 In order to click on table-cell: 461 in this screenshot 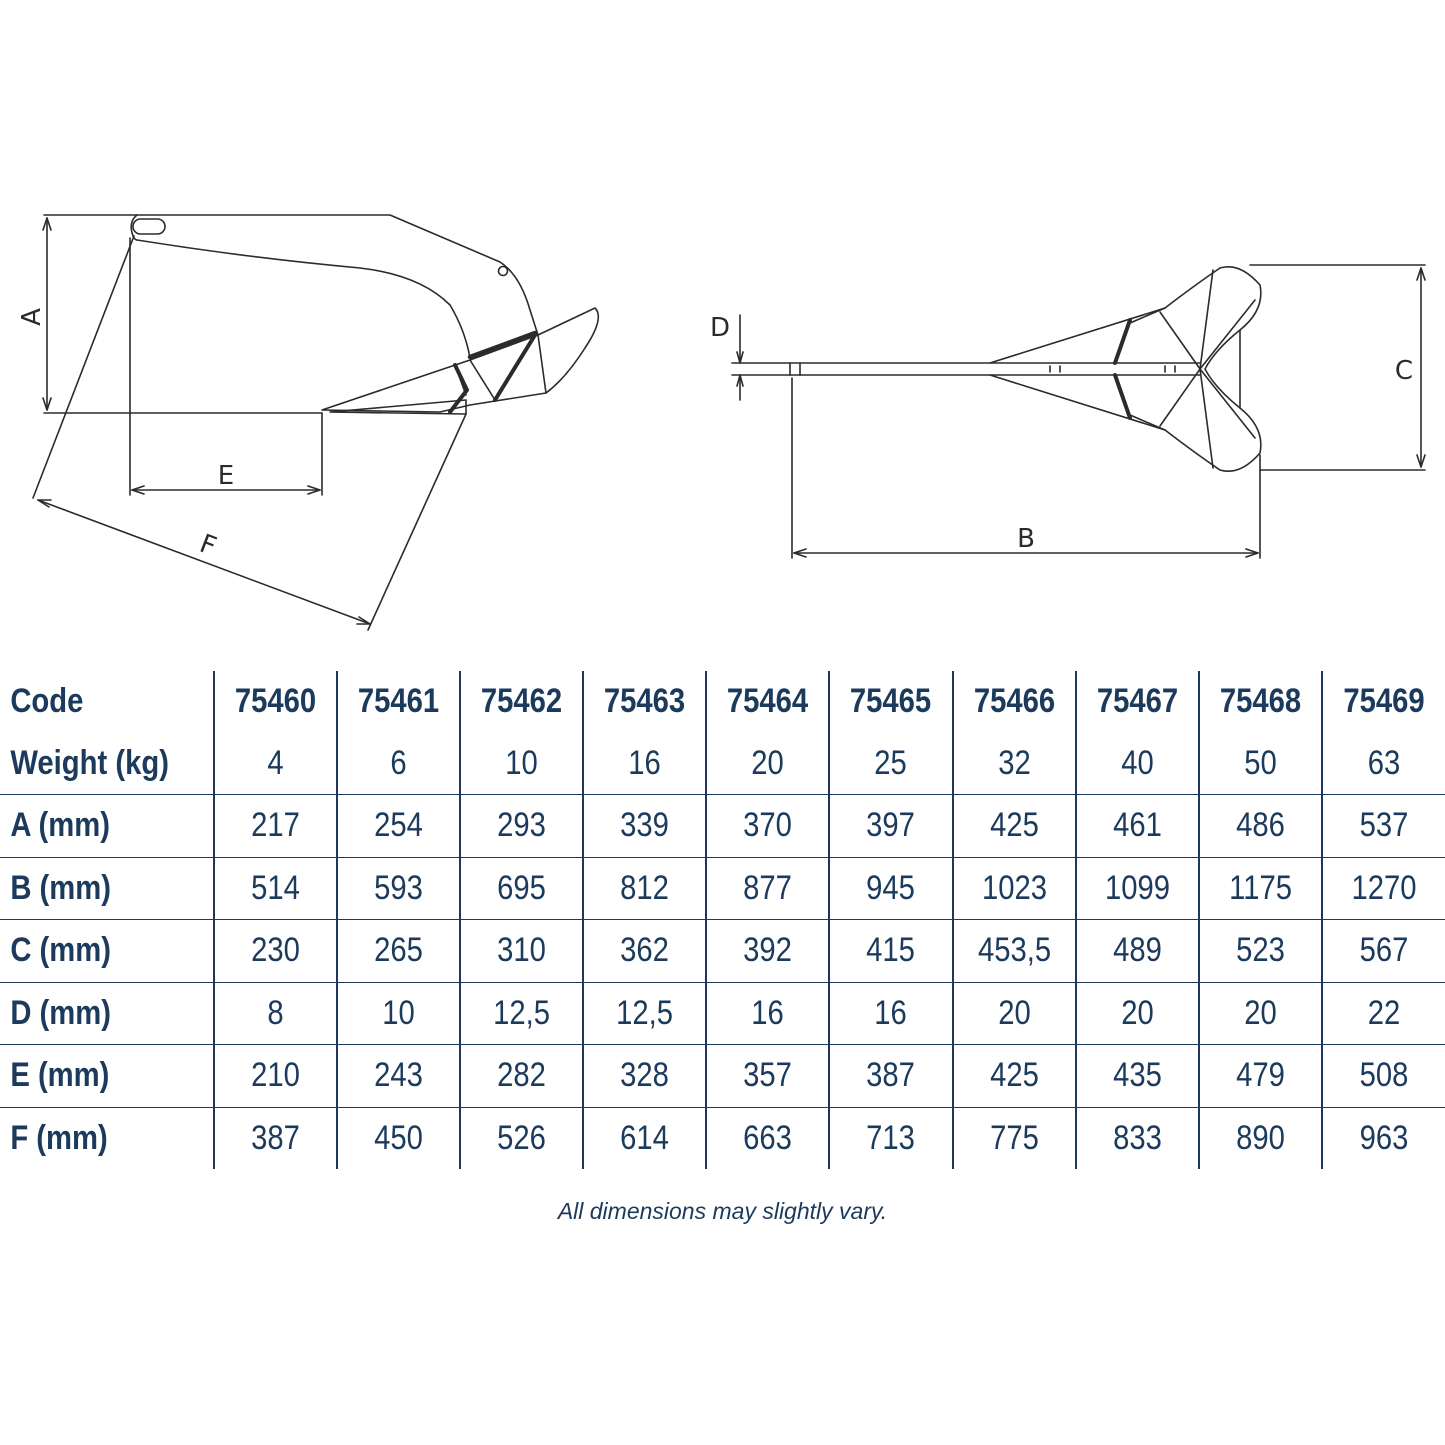, I will do `click(1137, 825)`.